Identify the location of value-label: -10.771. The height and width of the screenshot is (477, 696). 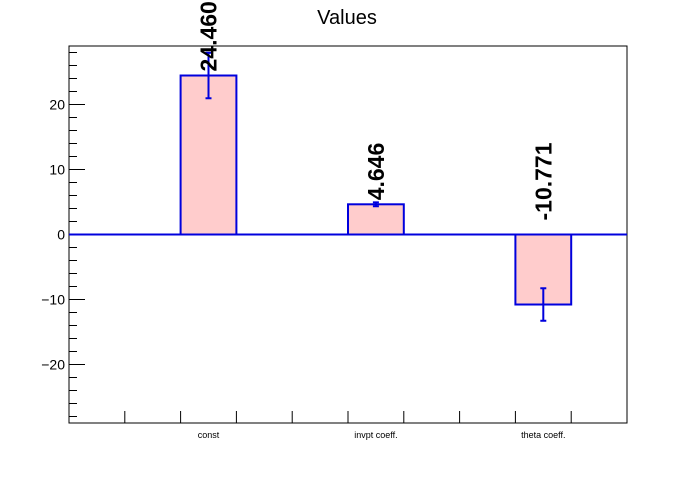
(543, 181).